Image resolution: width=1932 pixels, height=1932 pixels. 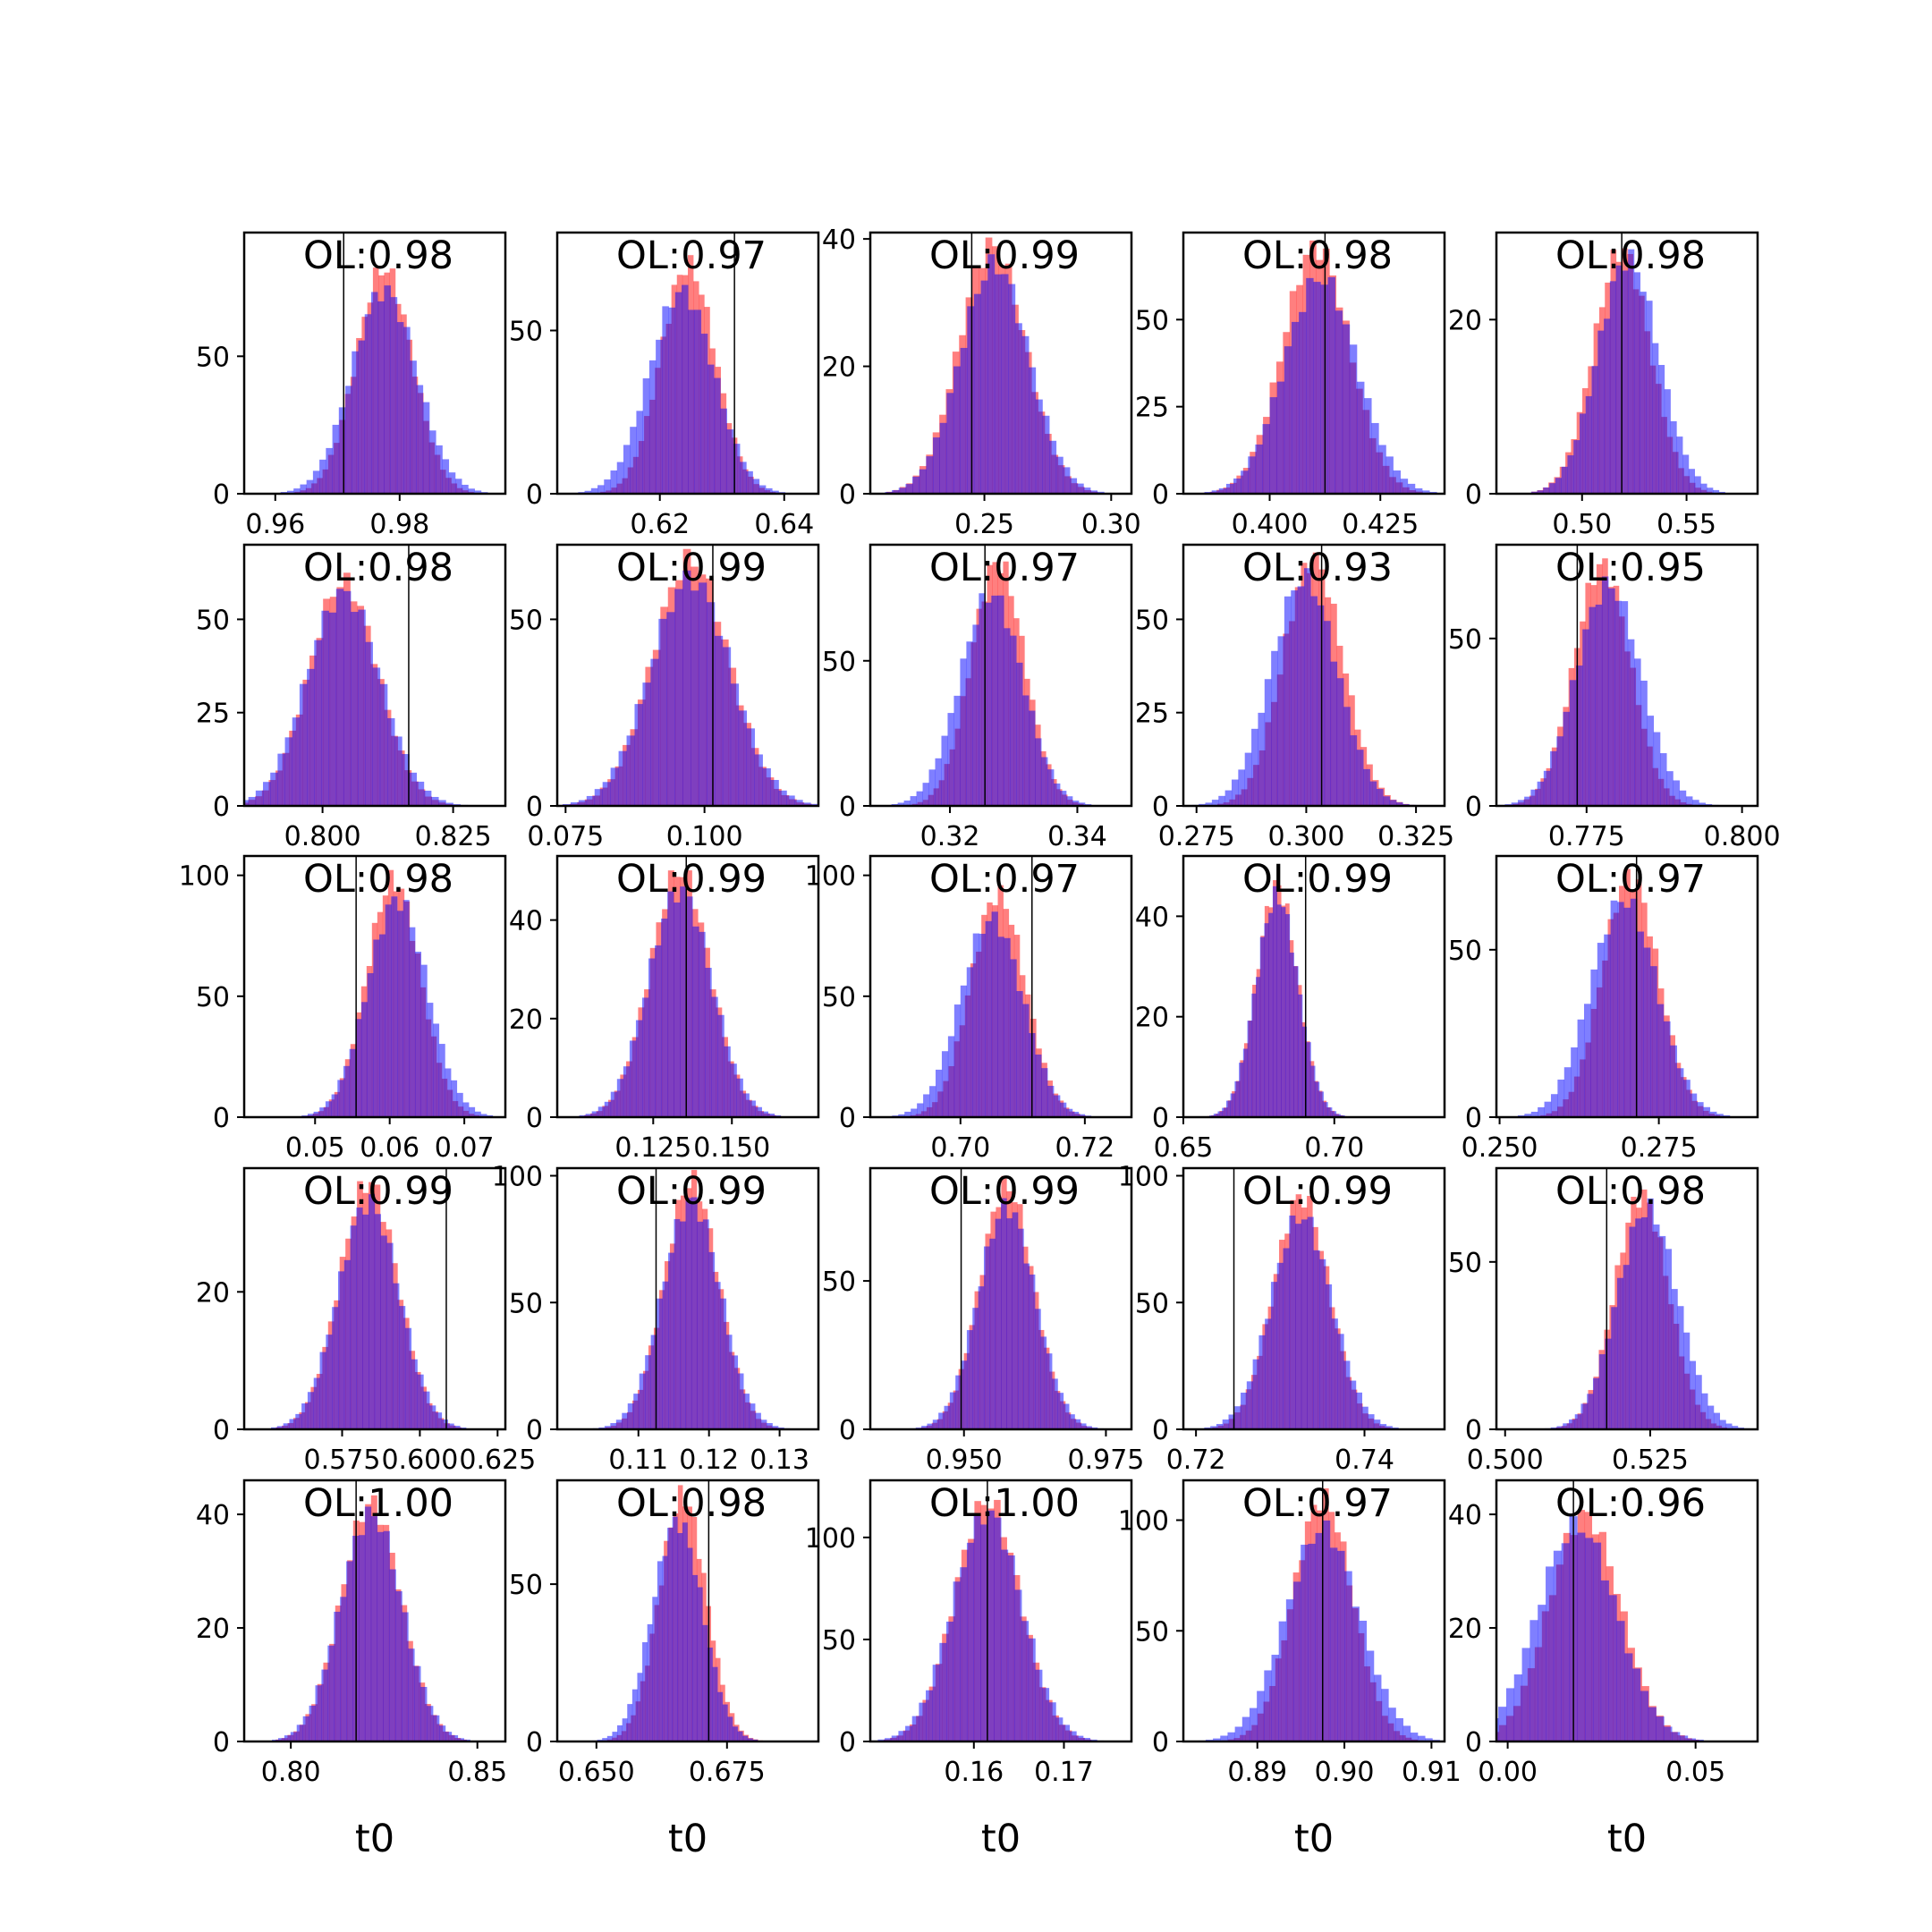 I want to click on y-tick-label: 40, so click(x=839, y=240).